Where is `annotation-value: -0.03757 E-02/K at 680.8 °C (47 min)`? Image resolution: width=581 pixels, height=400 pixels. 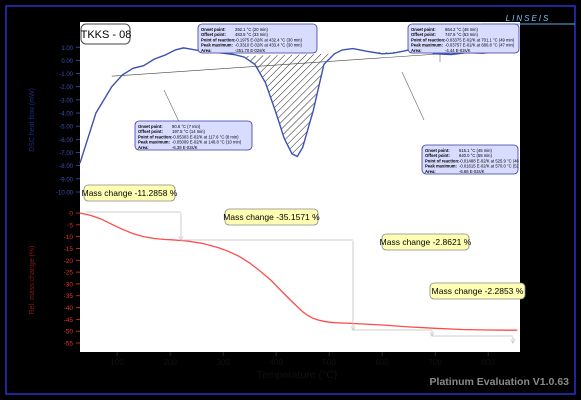
annotation-value: -0.03757 E-02/K at 680.8 °C (47 min) is located at coordinates (480, 45).